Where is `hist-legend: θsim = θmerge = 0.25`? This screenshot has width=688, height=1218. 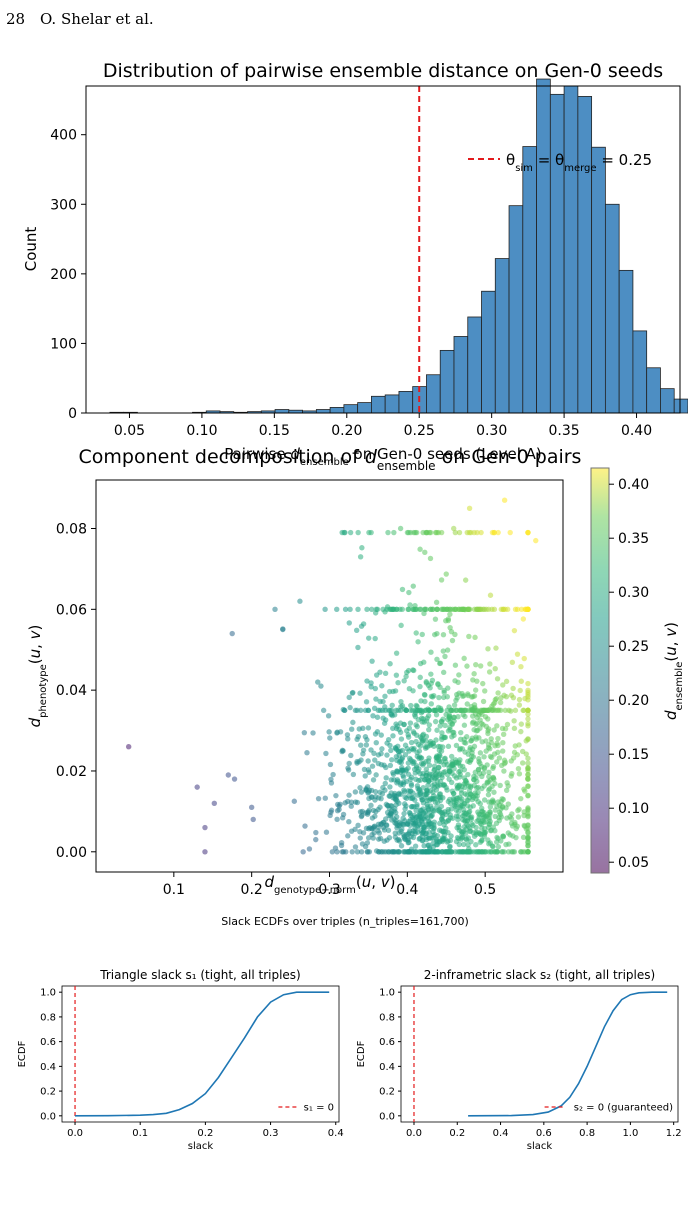 hist-legend: θsim = θmerge = 0.25 is located at coordinates (560, 162).